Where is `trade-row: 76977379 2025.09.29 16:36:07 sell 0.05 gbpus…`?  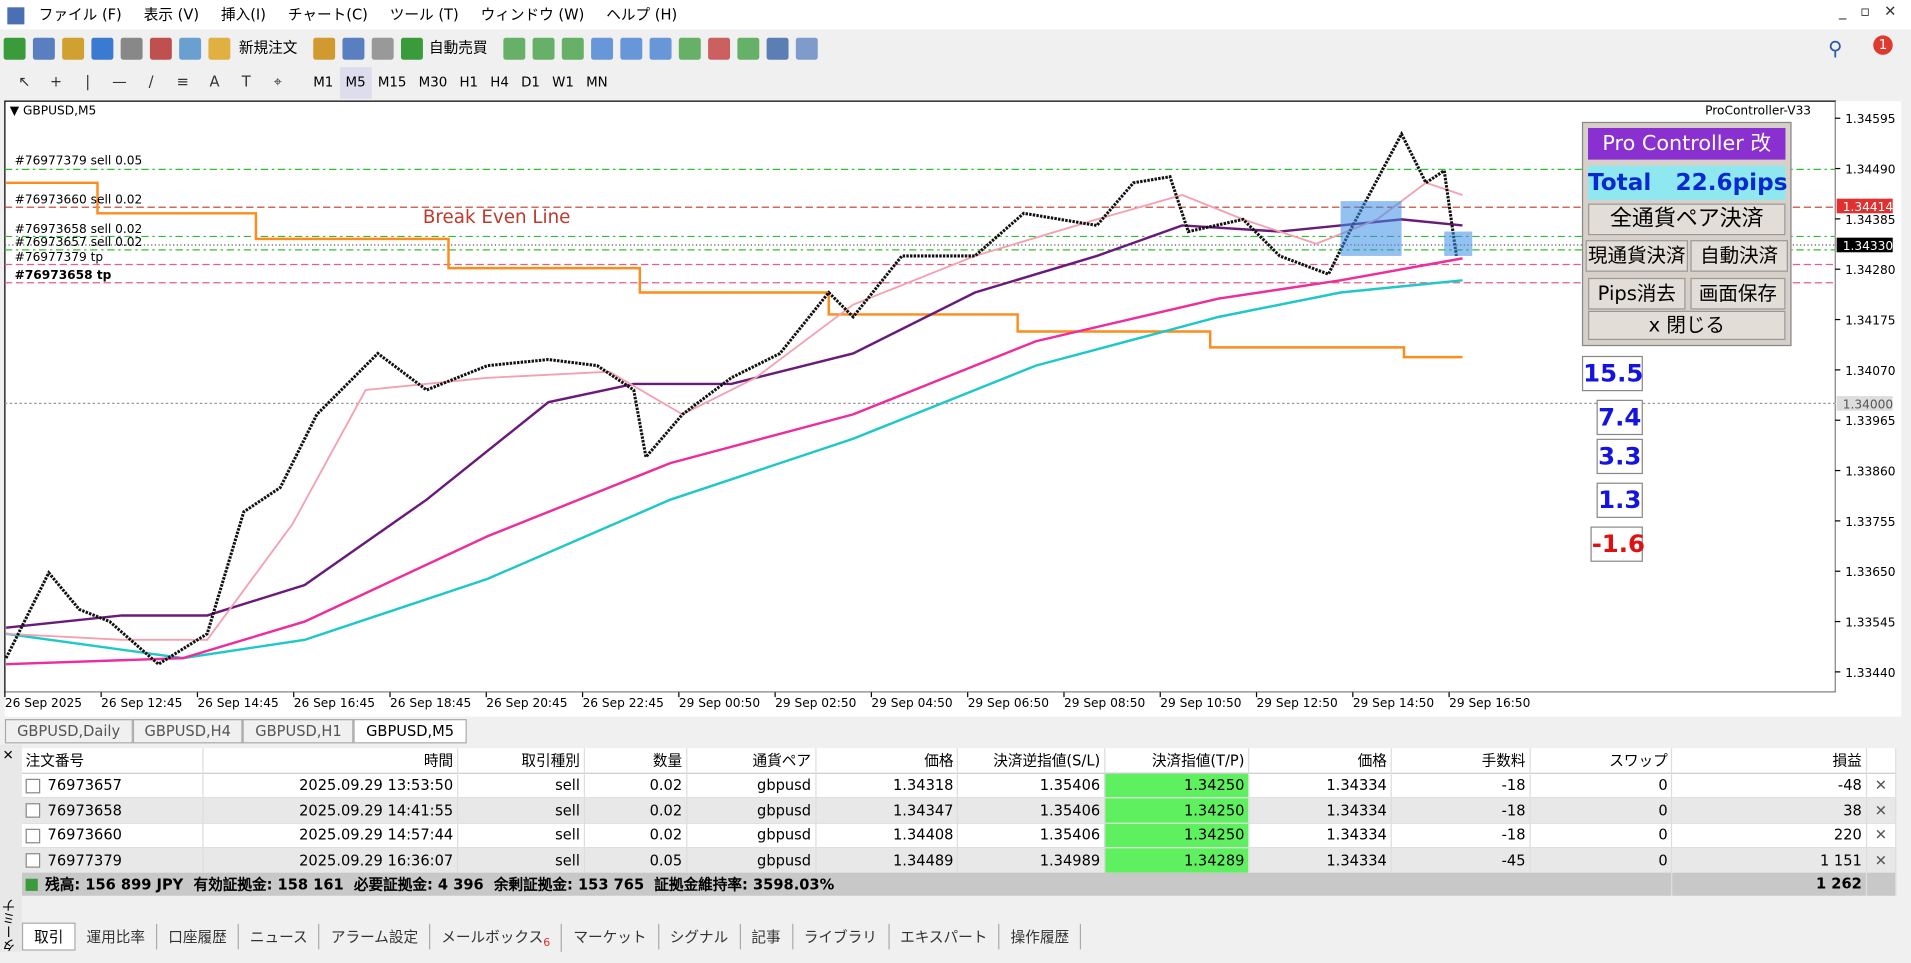
trade-row: 76977379 2025.09.29 16:36:07 sell 0.05 gbpus… is located at coordinates (959, 860).